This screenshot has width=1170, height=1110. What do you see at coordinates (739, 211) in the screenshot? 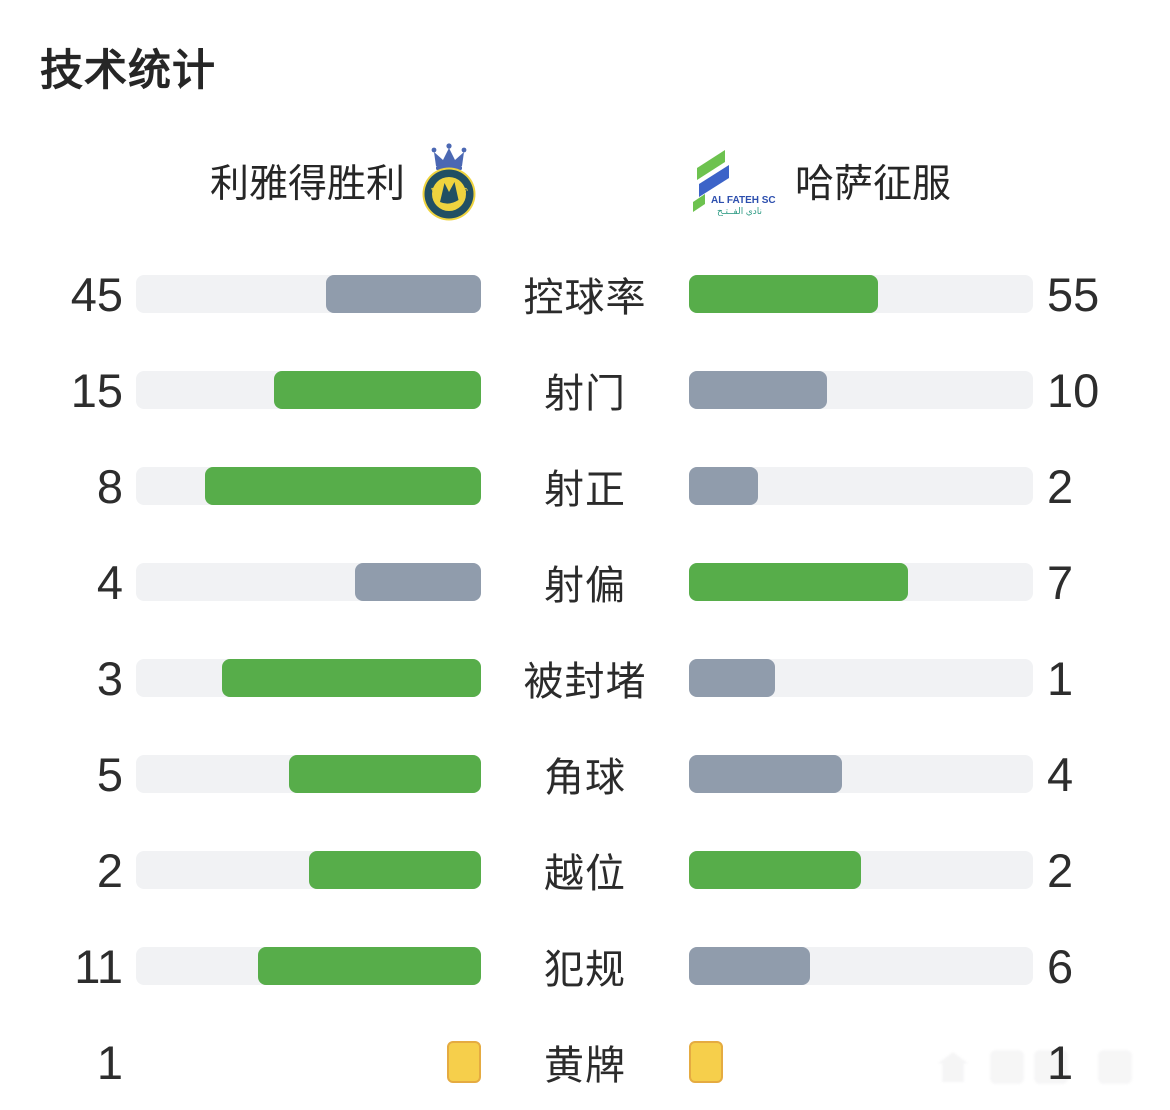
I see `svg-text: نادي الفــتـح` at bounding box center [739, 211].